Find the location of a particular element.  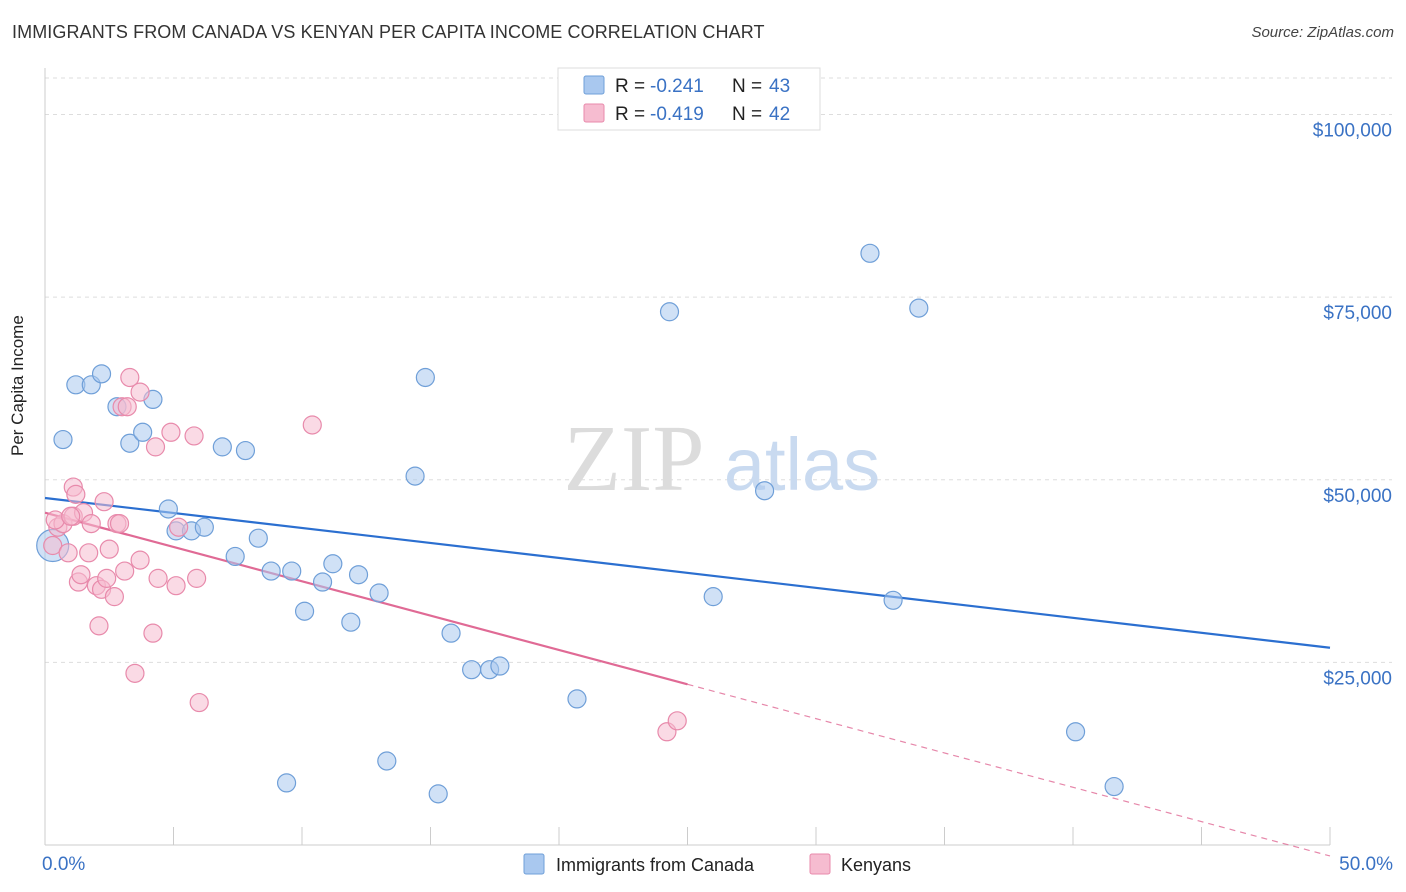

legend-n-label-kenyans: N = is located at coordinates (747, 114).